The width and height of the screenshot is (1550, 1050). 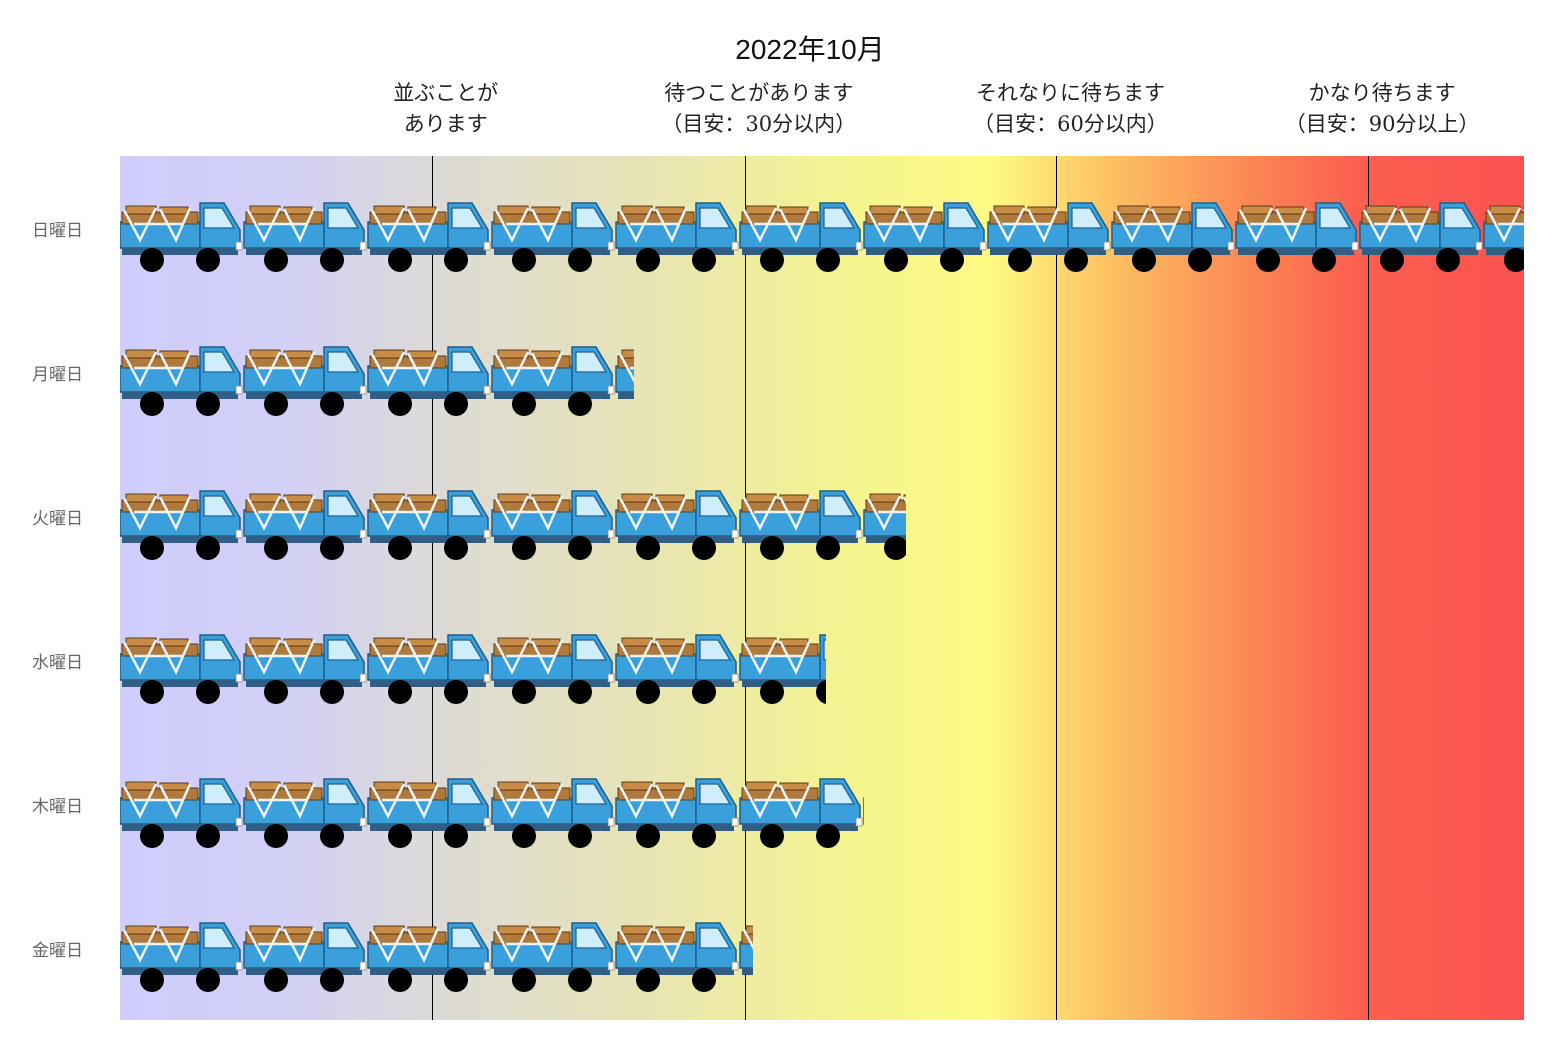 I want to click on zone-label-line: 並ぶことが, so click(x=446, y=93).